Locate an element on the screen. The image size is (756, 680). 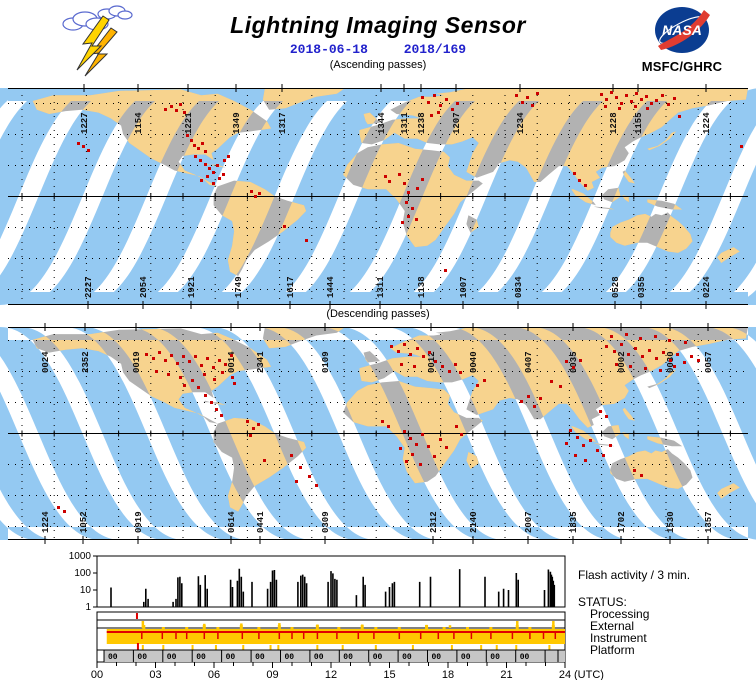
pass-time-label: 1007 is located at coordinates (464, 287).